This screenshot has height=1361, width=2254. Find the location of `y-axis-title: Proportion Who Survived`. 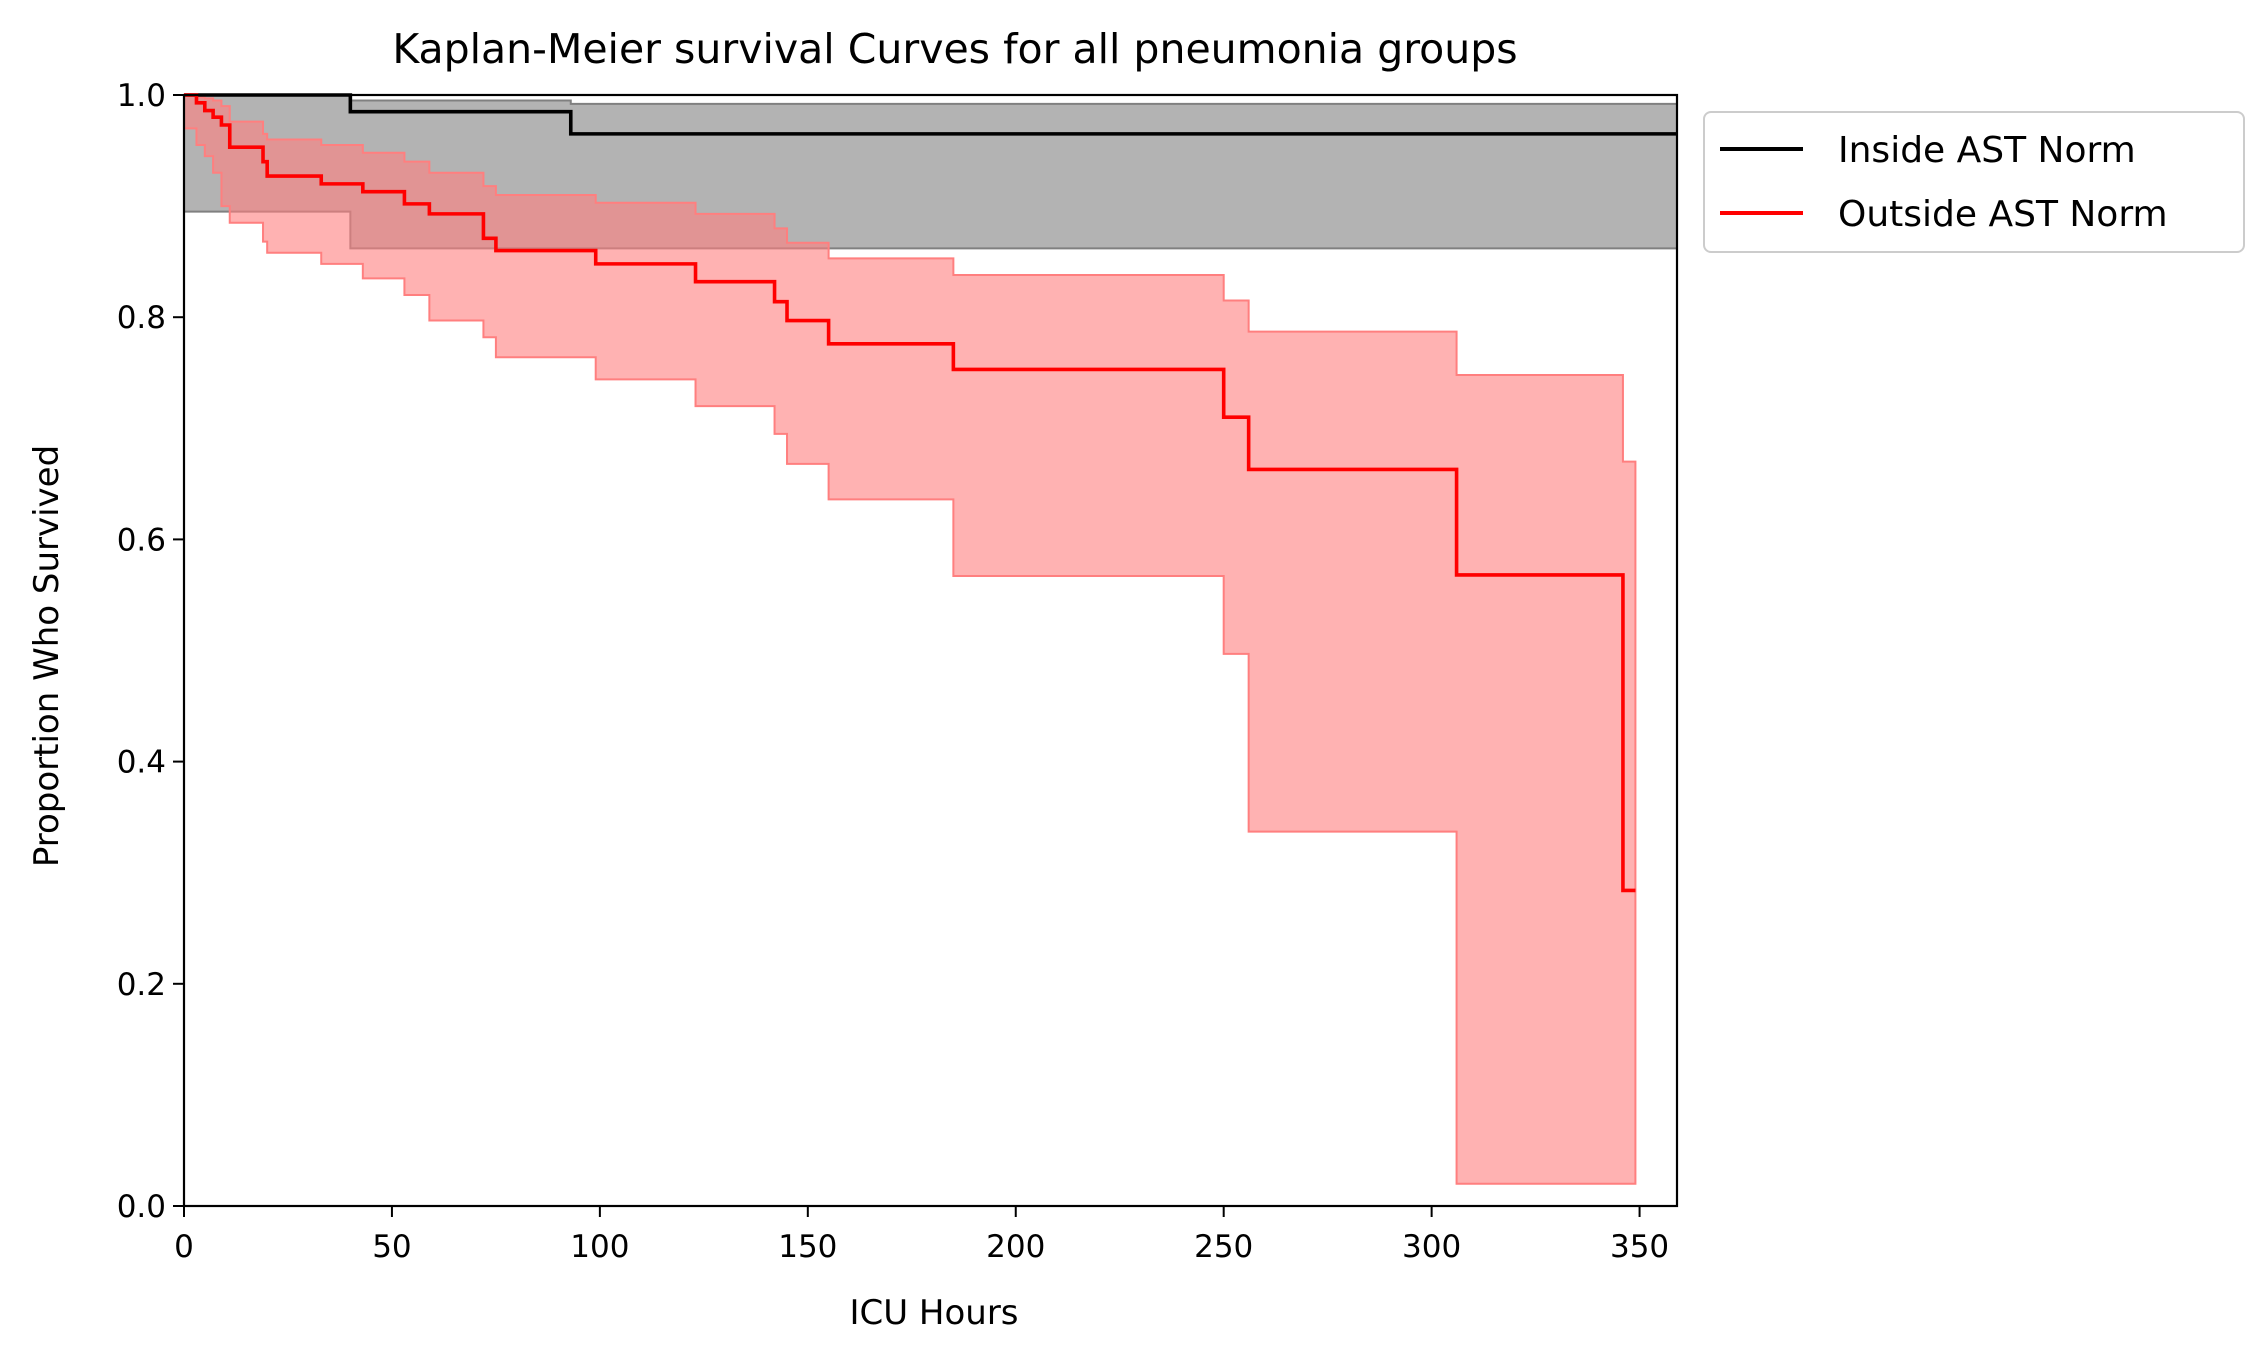

y-axis-title: Proportion Who Survived is located at coordinates (47, 656).